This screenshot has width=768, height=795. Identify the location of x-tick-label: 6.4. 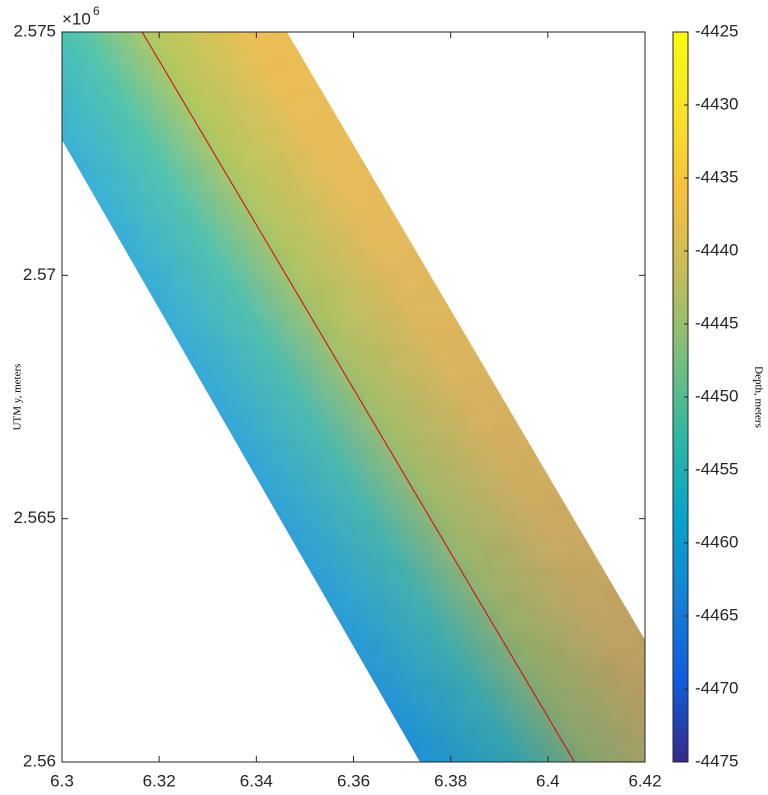
(548, 780).